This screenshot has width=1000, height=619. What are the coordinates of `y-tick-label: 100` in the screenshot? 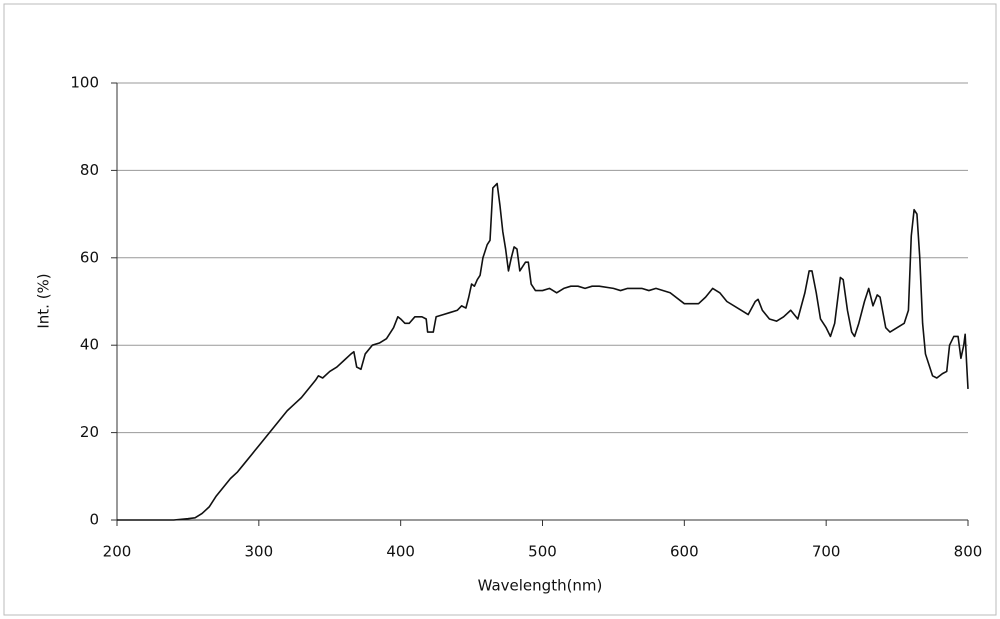 It's located at (84, 83).